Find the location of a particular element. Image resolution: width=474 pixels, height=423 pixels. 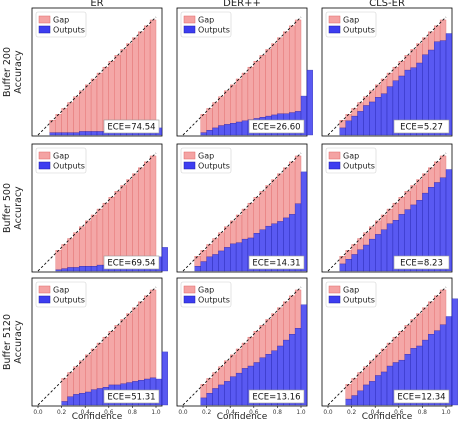

ece-value: ECE=8.23 is located at coordinates (421, 264).